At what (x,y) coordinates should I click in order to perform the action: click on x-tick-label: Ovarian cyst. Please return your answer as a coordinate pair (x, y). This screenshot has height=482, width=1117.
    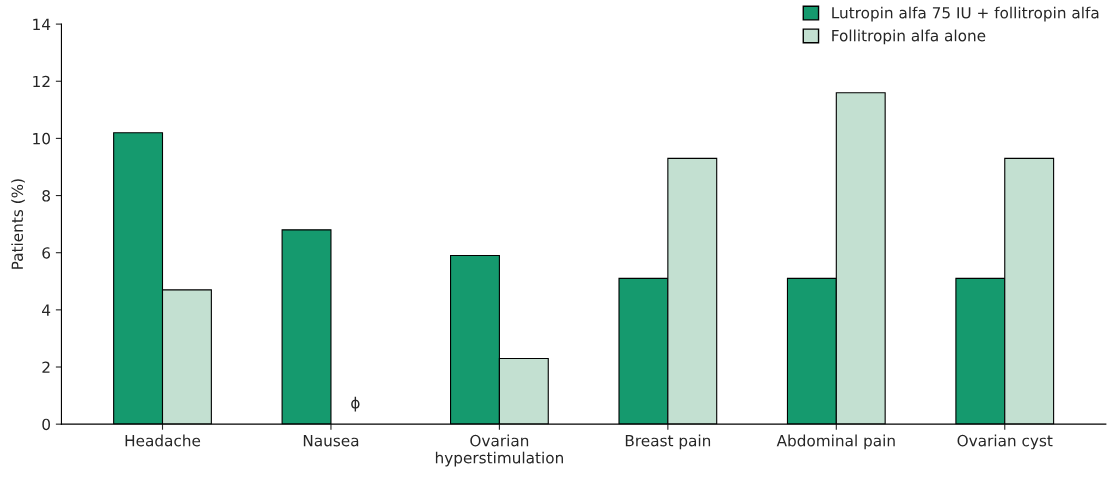
    Looking at the image, I should click on (1005, 442).